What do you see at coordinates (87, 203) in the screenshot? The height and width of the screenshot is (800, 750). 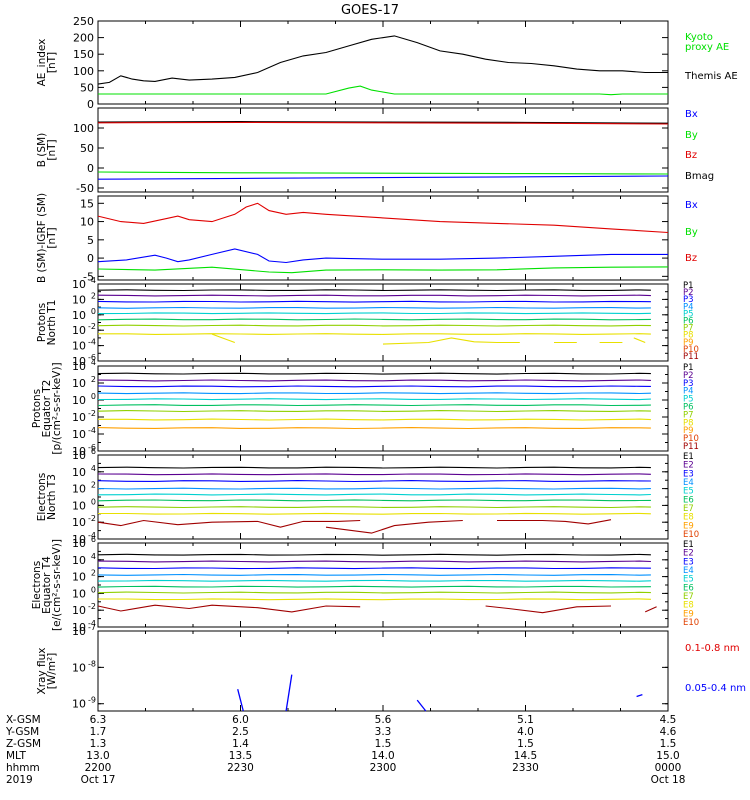 I see `y-tick-label: 15` at bounding box center [87, 203].